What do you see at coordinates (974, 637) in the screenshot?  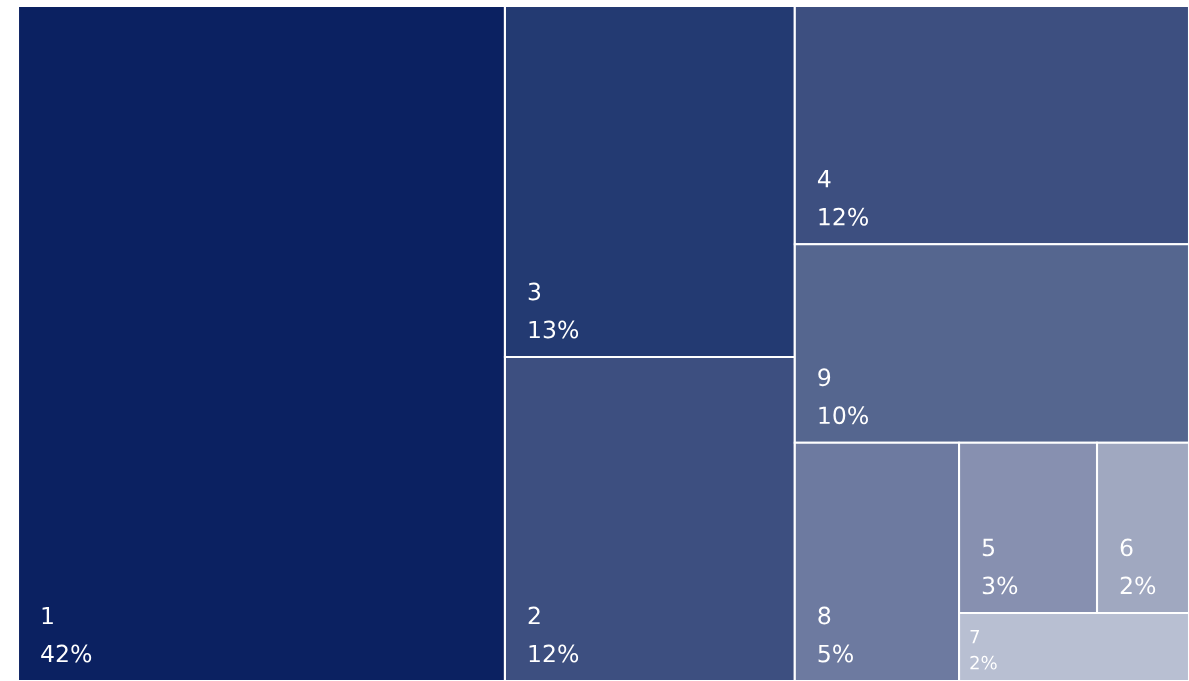 I see `category-label: 7` at bounding box center [974, 637].